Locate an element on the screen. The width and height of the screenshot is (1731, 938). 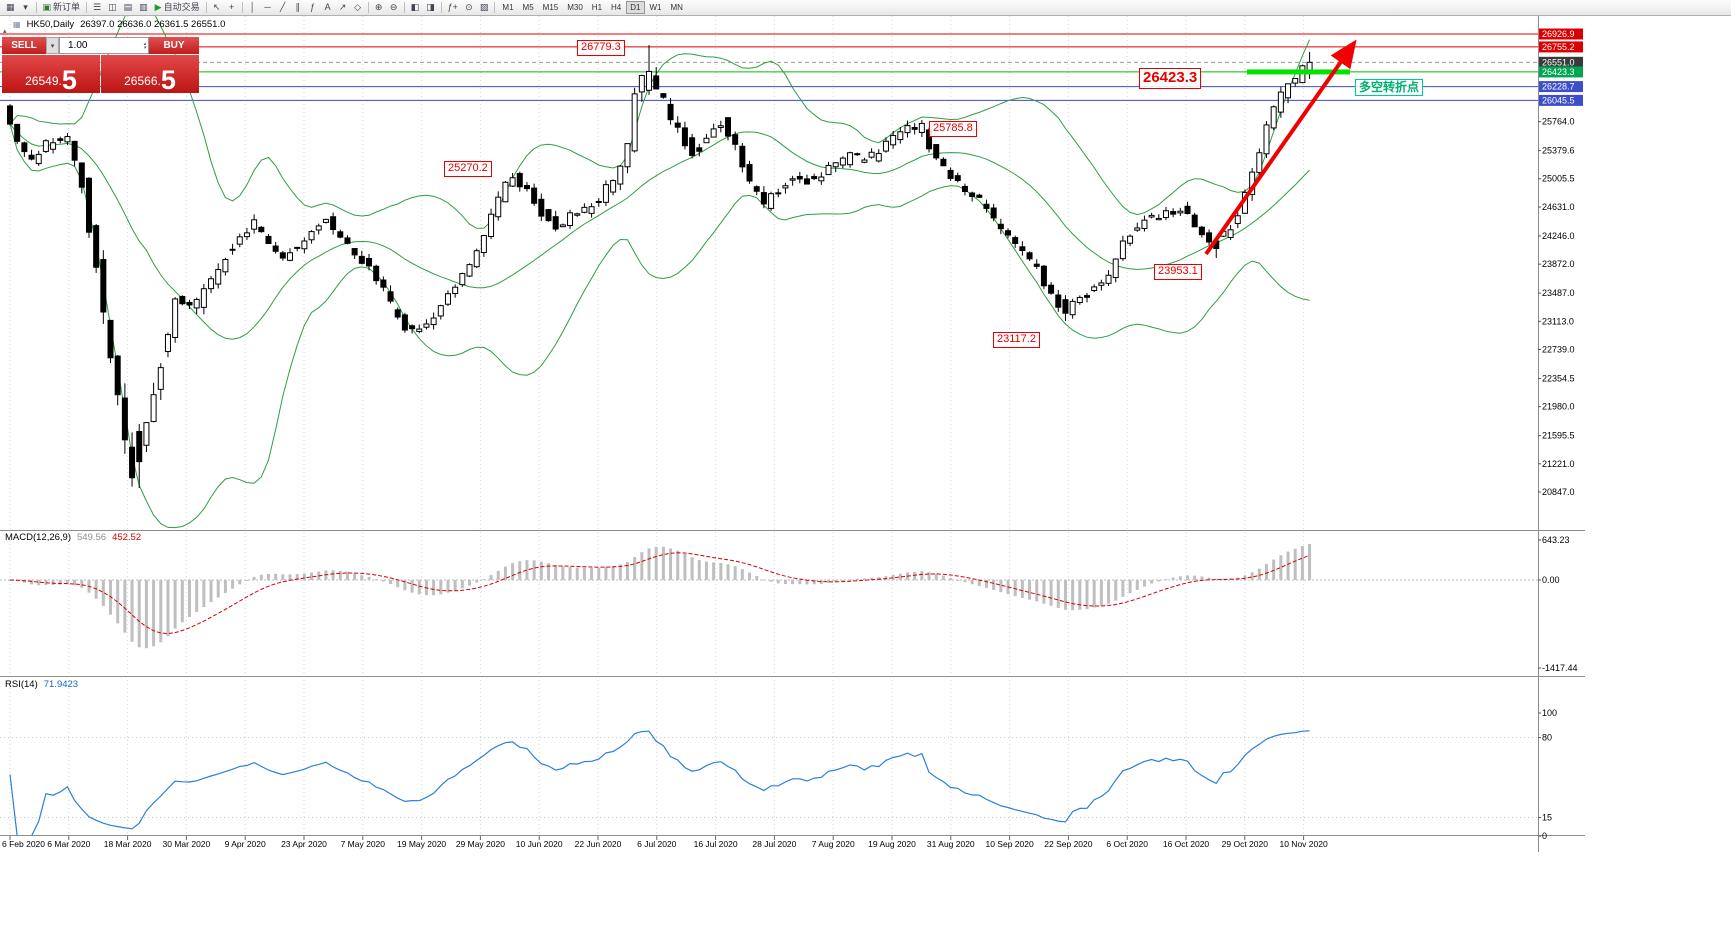
timeframe-m5-button: M5 is located at coordinates (528, 7).